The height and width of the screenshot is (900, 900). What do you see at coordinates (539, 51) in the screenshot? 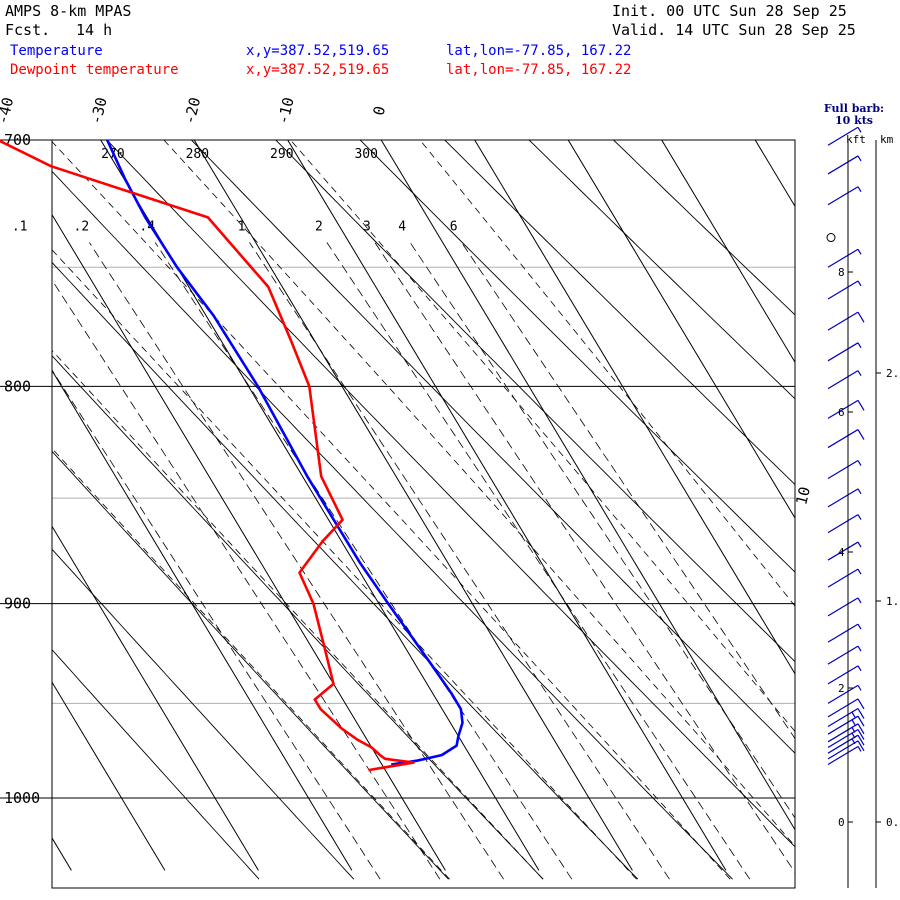
I see `temperature-latlon: lat,lon=-77.85, 167.22` at bounding box center [539, 51].